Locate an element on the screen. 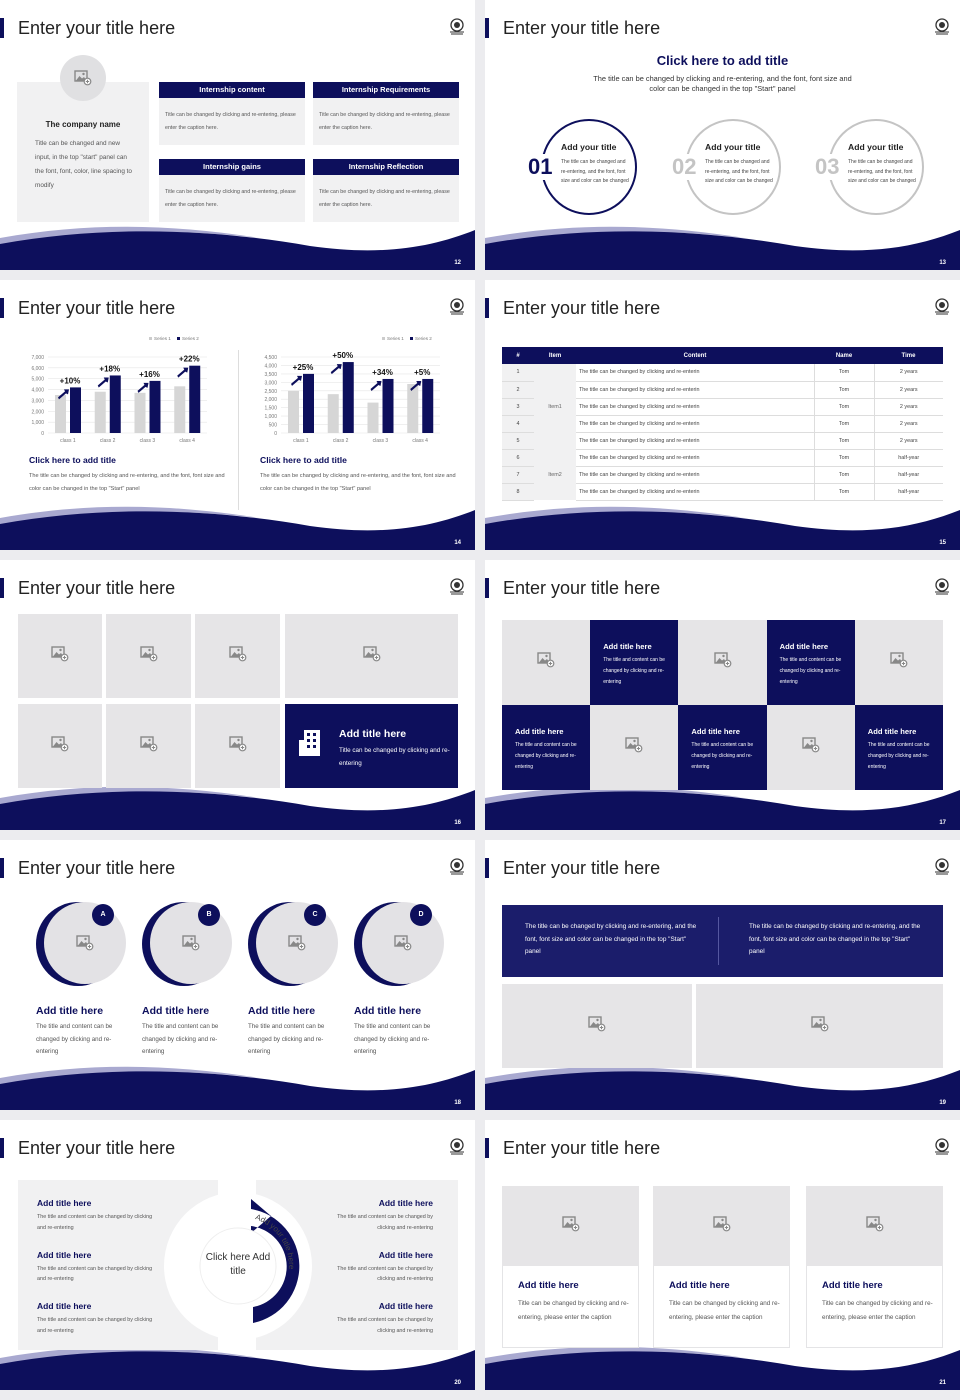 This screenshot has width=960, height=1400. table-head: # Item Content Name Time is located at coordinates (722, 355).